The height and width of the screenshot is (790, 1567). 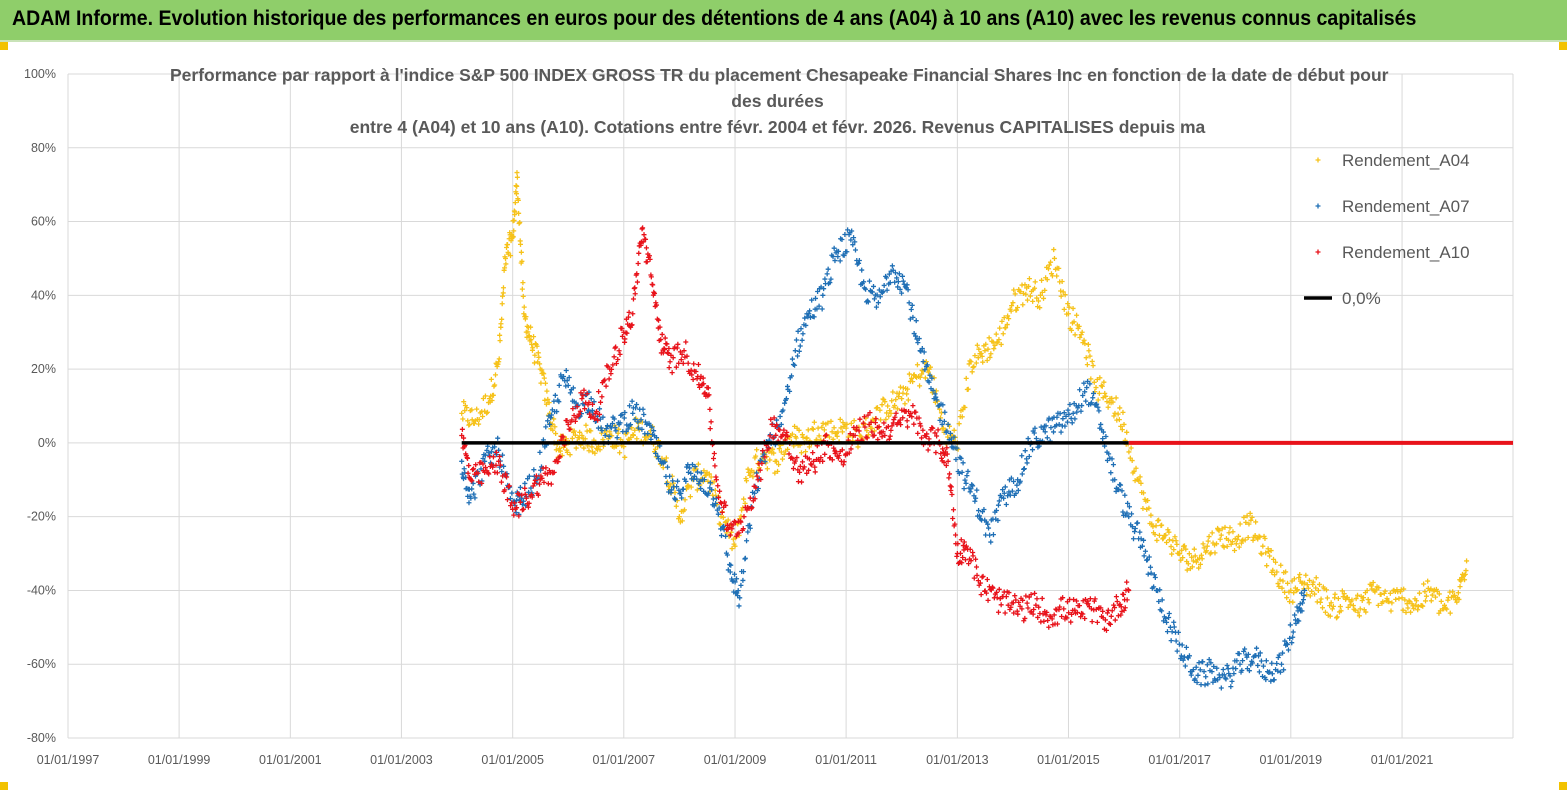 What do you see at coordinates (1318, 160) in the screenshot?
I see `legend-marker-Rendement_A04` at bounding box center [1318, 160].